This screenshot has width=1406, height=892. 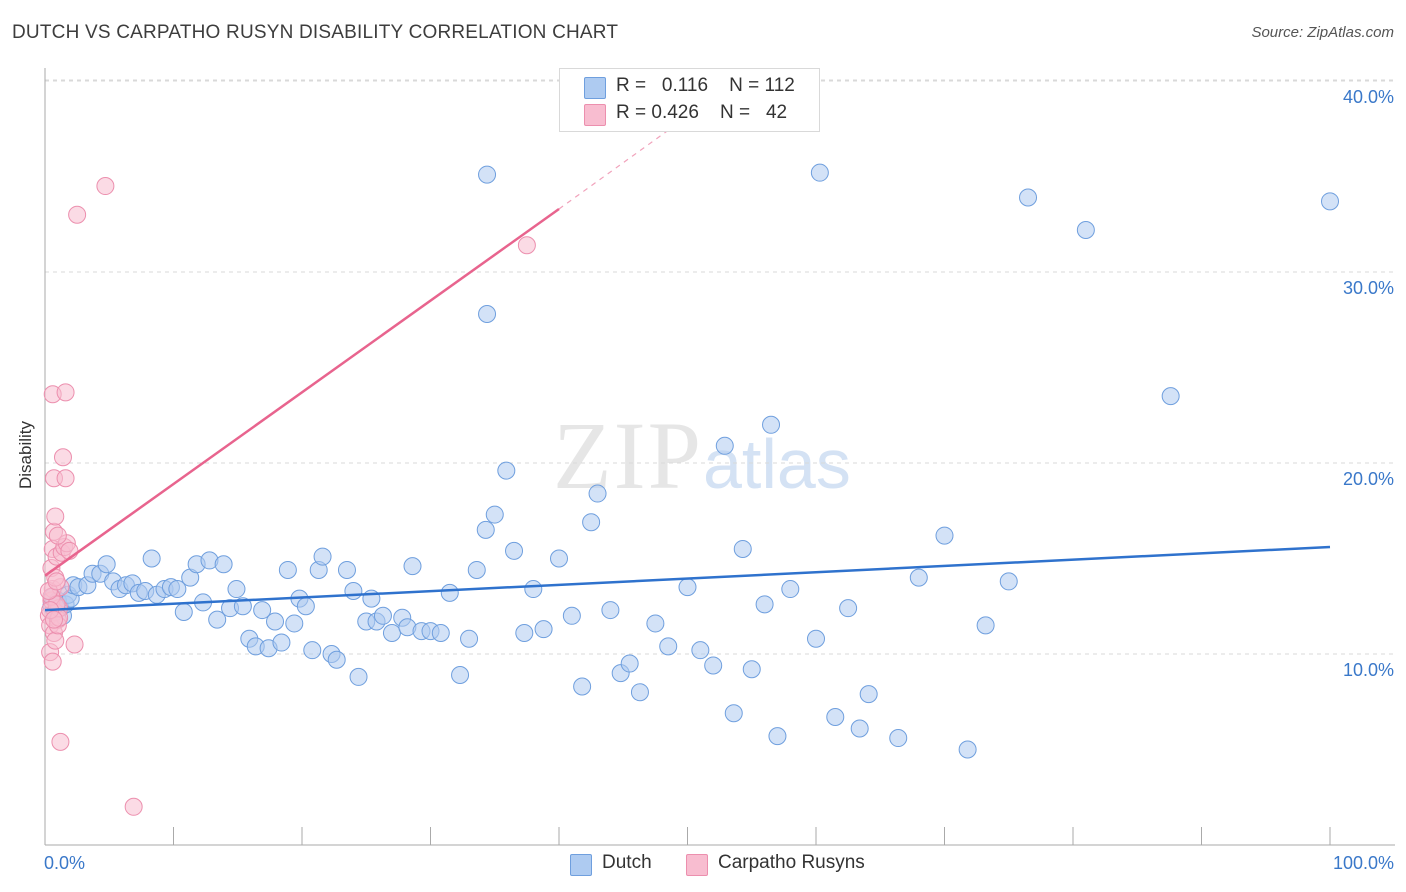 I want to click on dutch-legend-label: Dutch, so click(x=627, y=862).